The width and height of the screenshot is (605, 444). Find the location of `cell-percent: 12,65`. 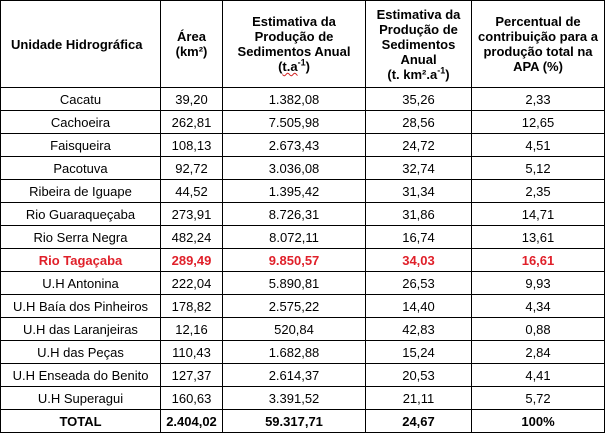

cell-percent: 12,65 is located at coordinates (538, 122).